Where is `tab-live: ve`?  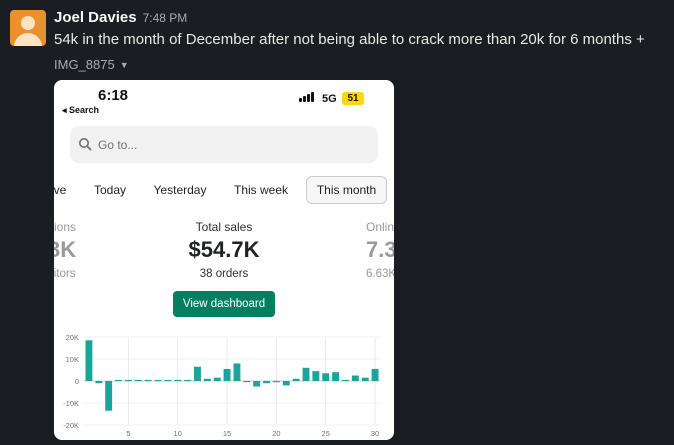 tab-live: ve is located at coordinates (60, 190).